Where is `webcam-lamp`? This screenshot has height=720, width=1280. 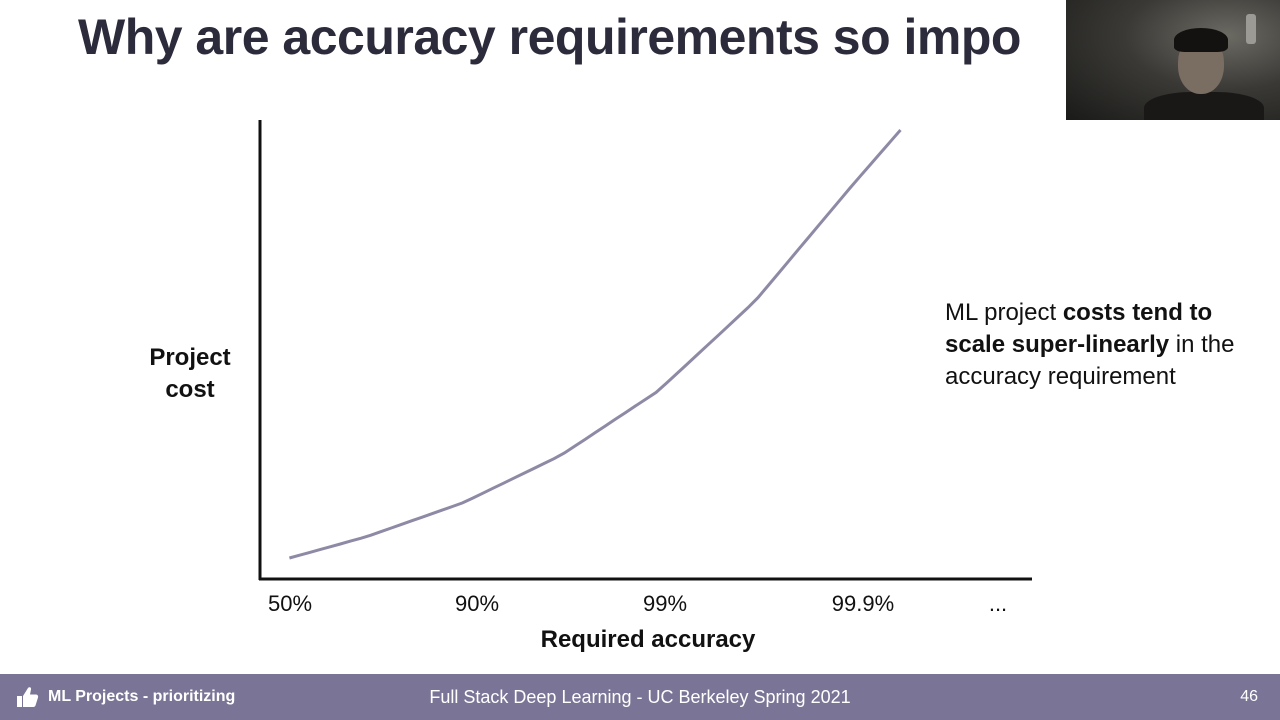 webcam-lamp is located at coordinates (1251, 29).